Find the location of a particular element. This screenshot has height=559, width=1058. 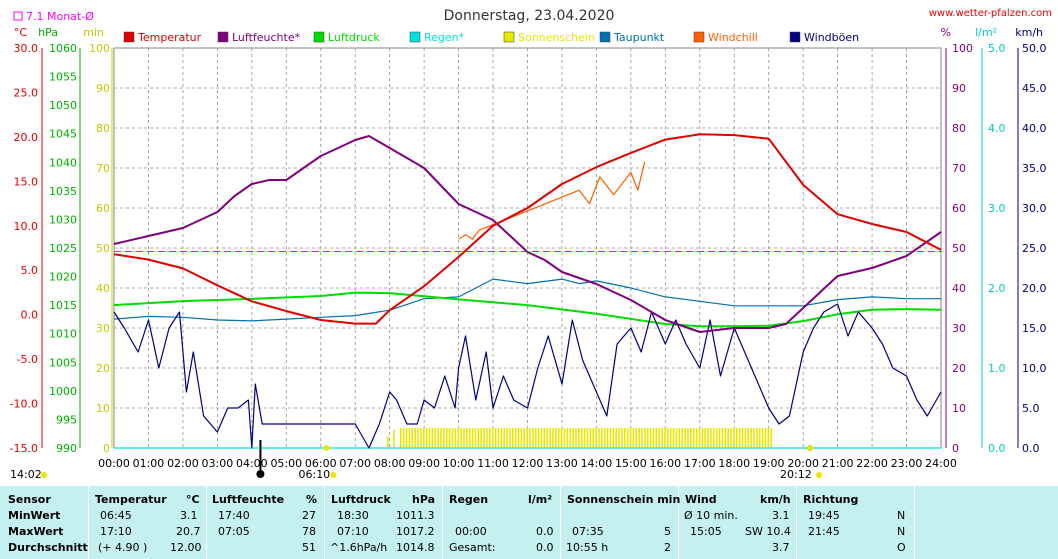

row-min-label: MinWert is located at coordinates (34, 515).